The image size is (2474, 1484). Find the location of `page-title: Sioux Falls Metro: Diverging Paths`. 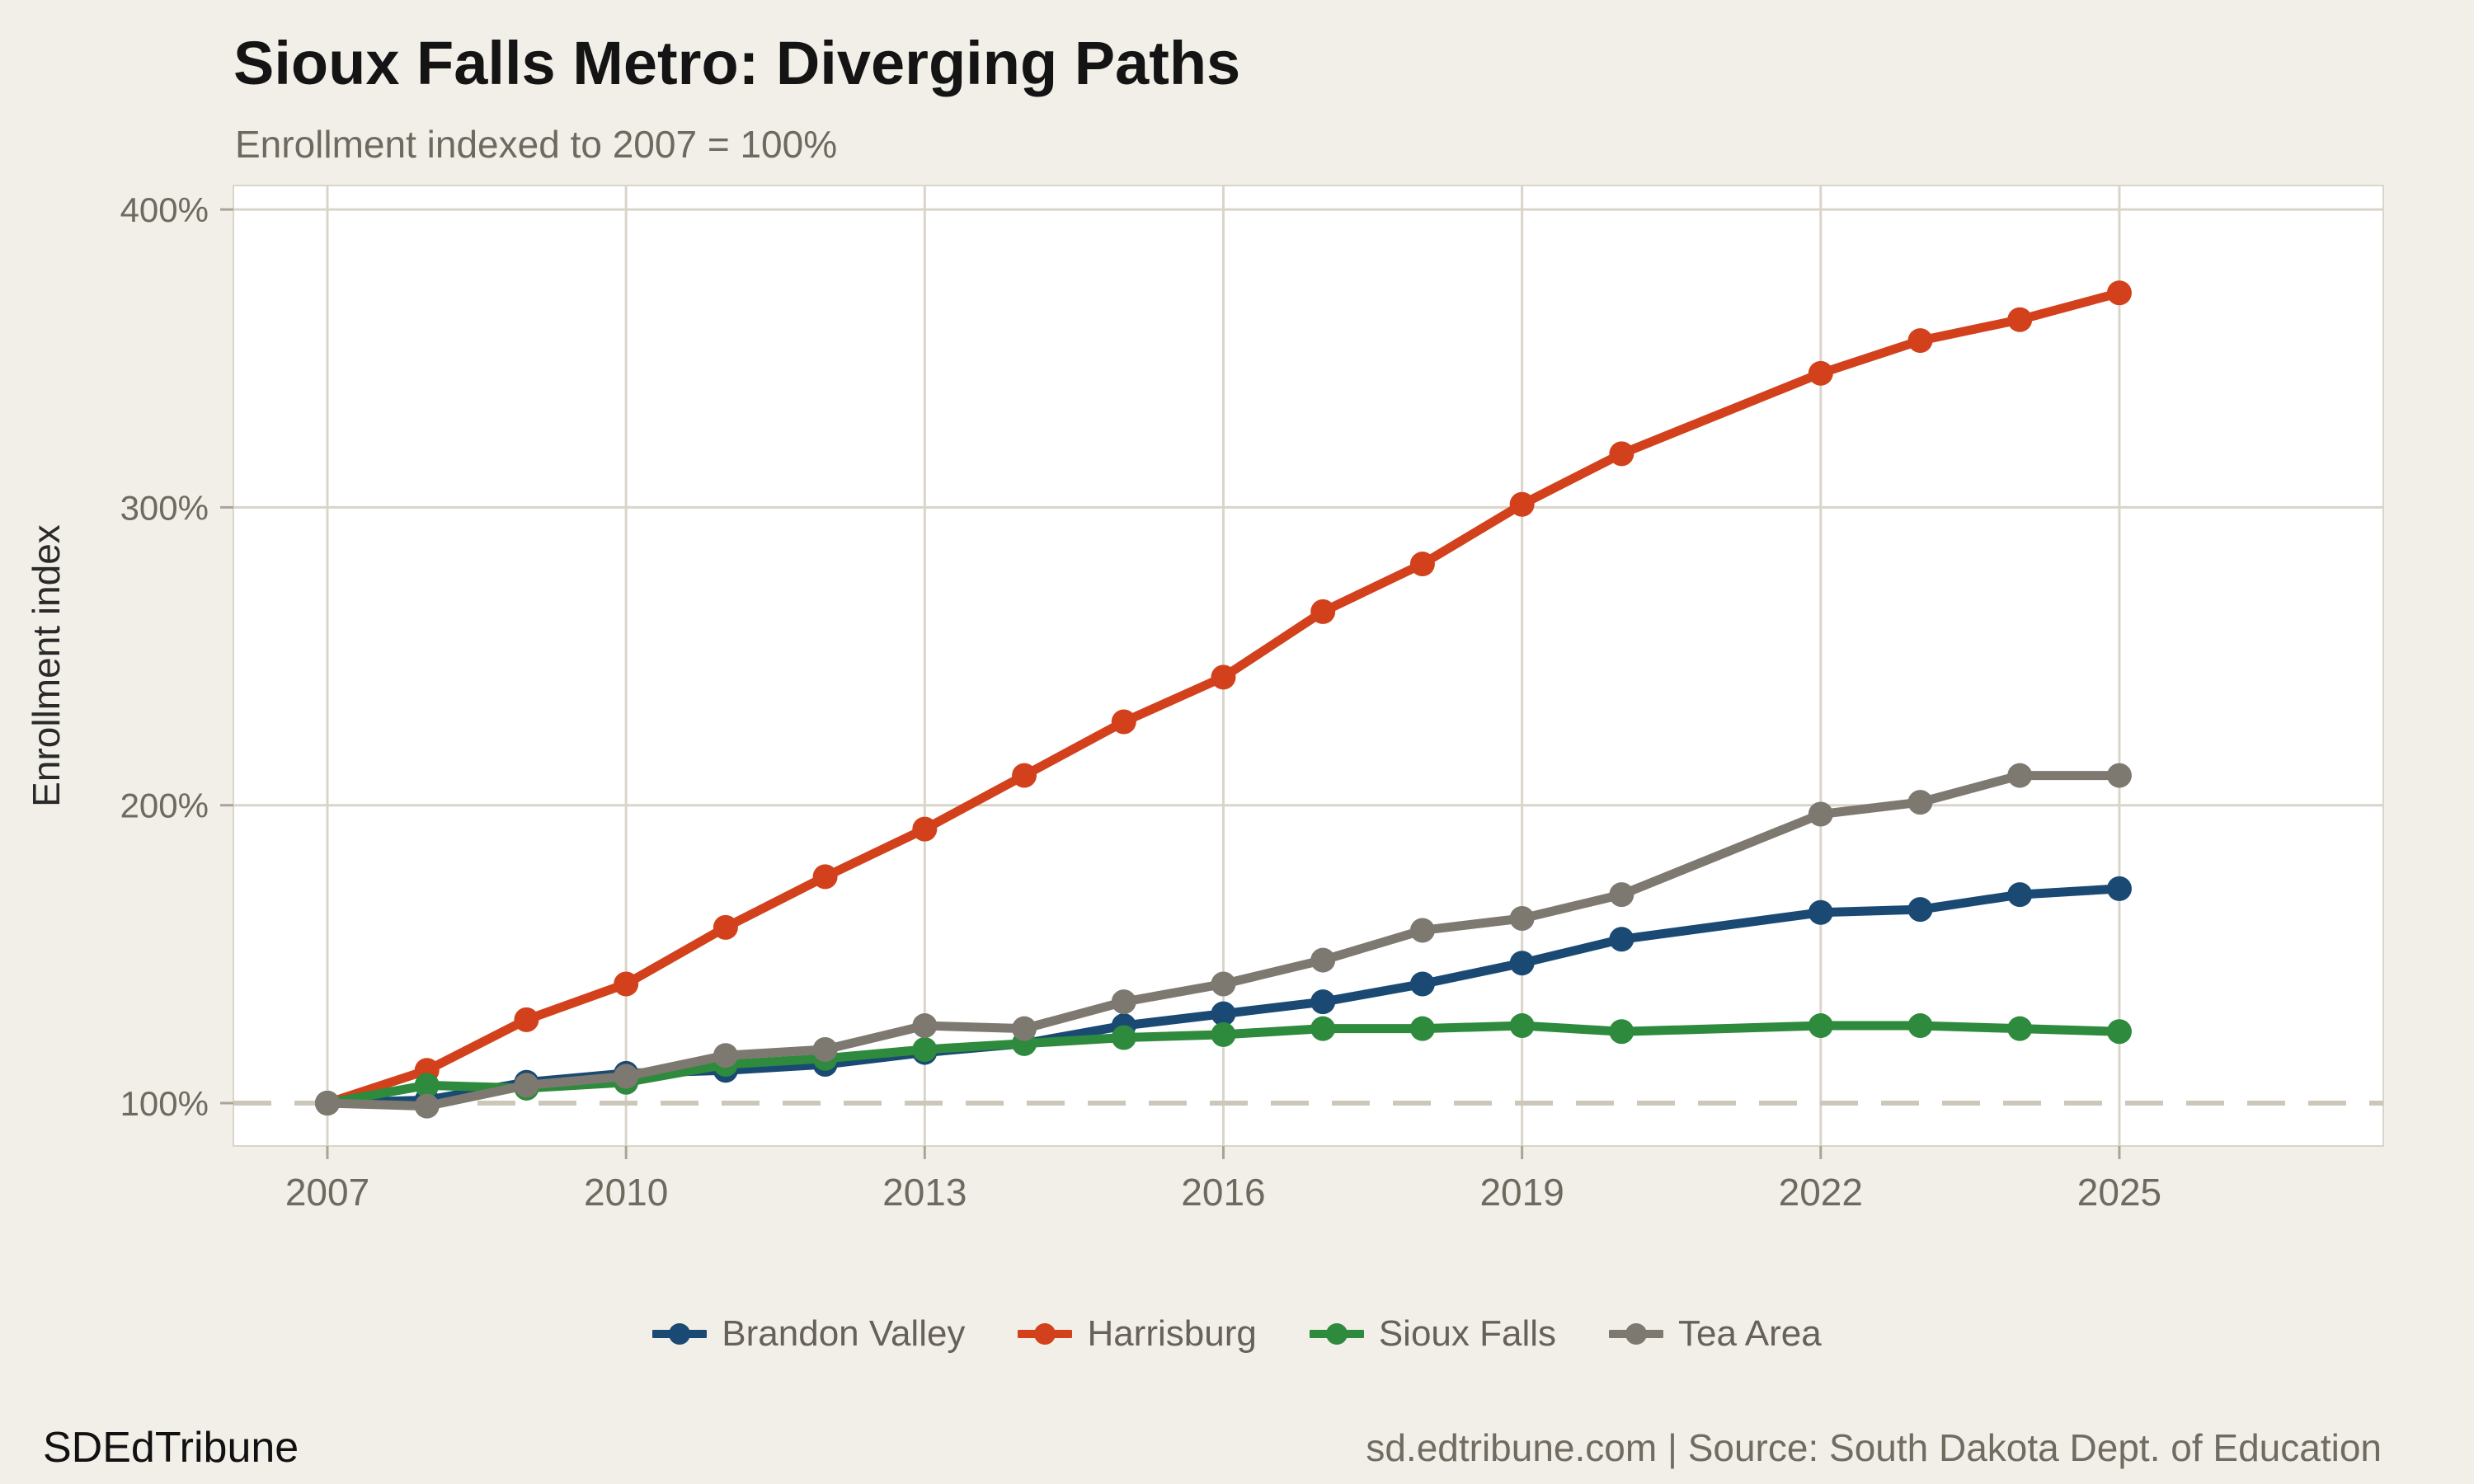

page-title: Sioux Falls Metro: Diverging Paths is located at coordinates (737, 63).